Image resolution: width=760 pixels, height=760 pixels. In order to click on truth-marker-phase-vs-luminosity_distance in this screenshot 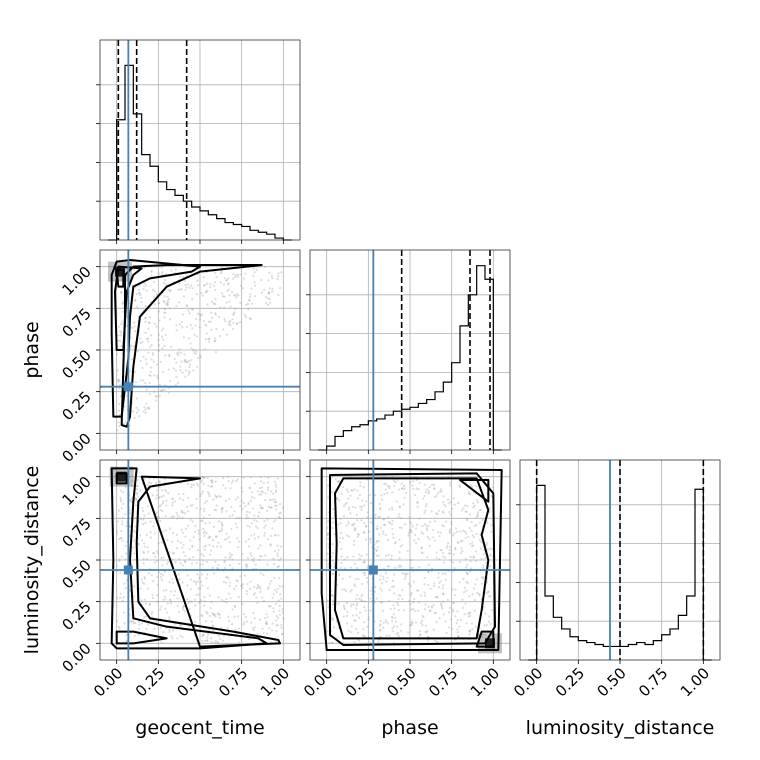, I will do `click(373, 570)`.